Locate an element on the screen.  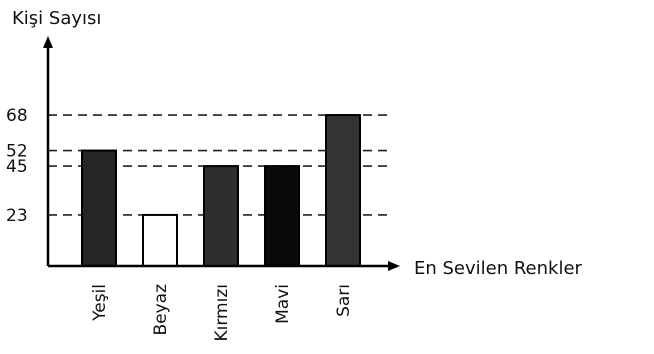
x-tick-label: Kırmızı is located at coordinates (222, 313).